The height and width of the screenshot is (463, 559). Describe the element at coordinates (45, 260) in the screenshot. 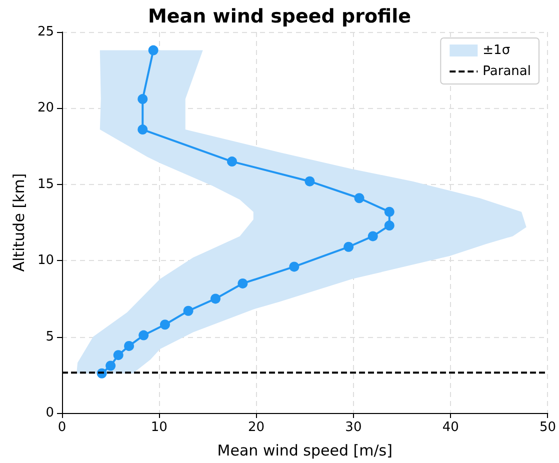

I see `y-tick-label: 10` at that location.